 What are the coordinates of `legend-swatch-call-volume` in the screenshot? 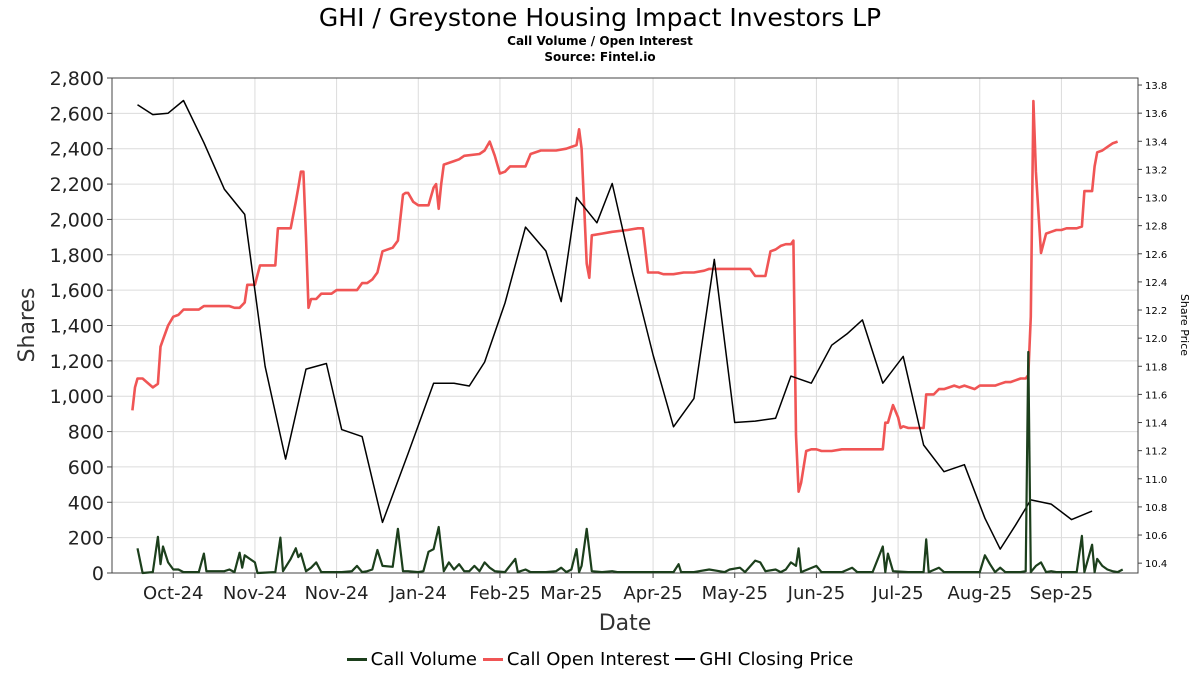 It's located at (356, 659).